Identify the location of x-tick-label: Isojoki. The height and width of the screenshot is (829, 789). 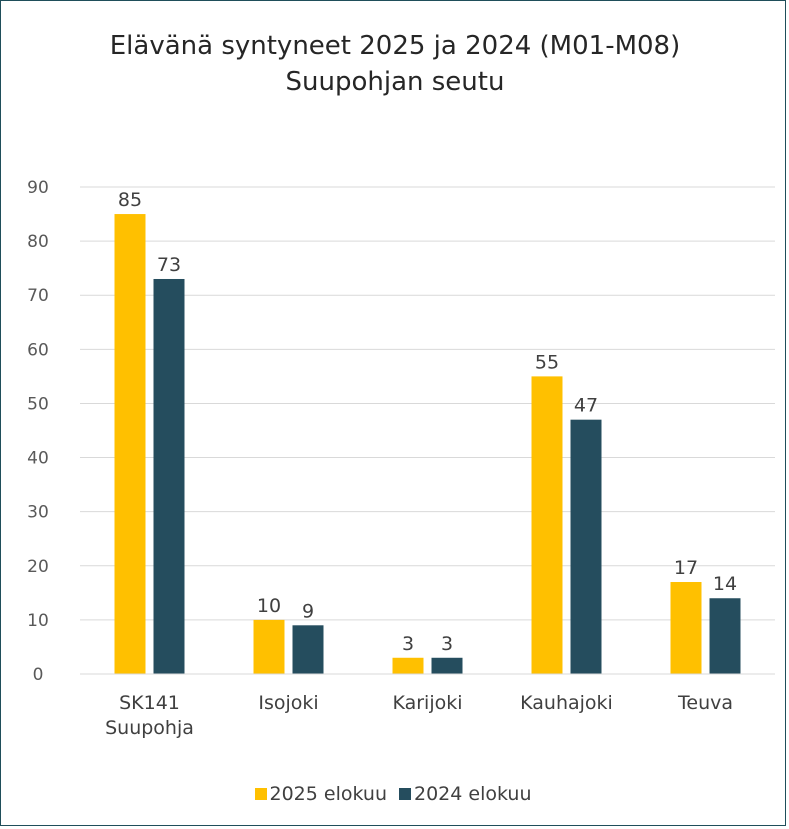
(288, 703).